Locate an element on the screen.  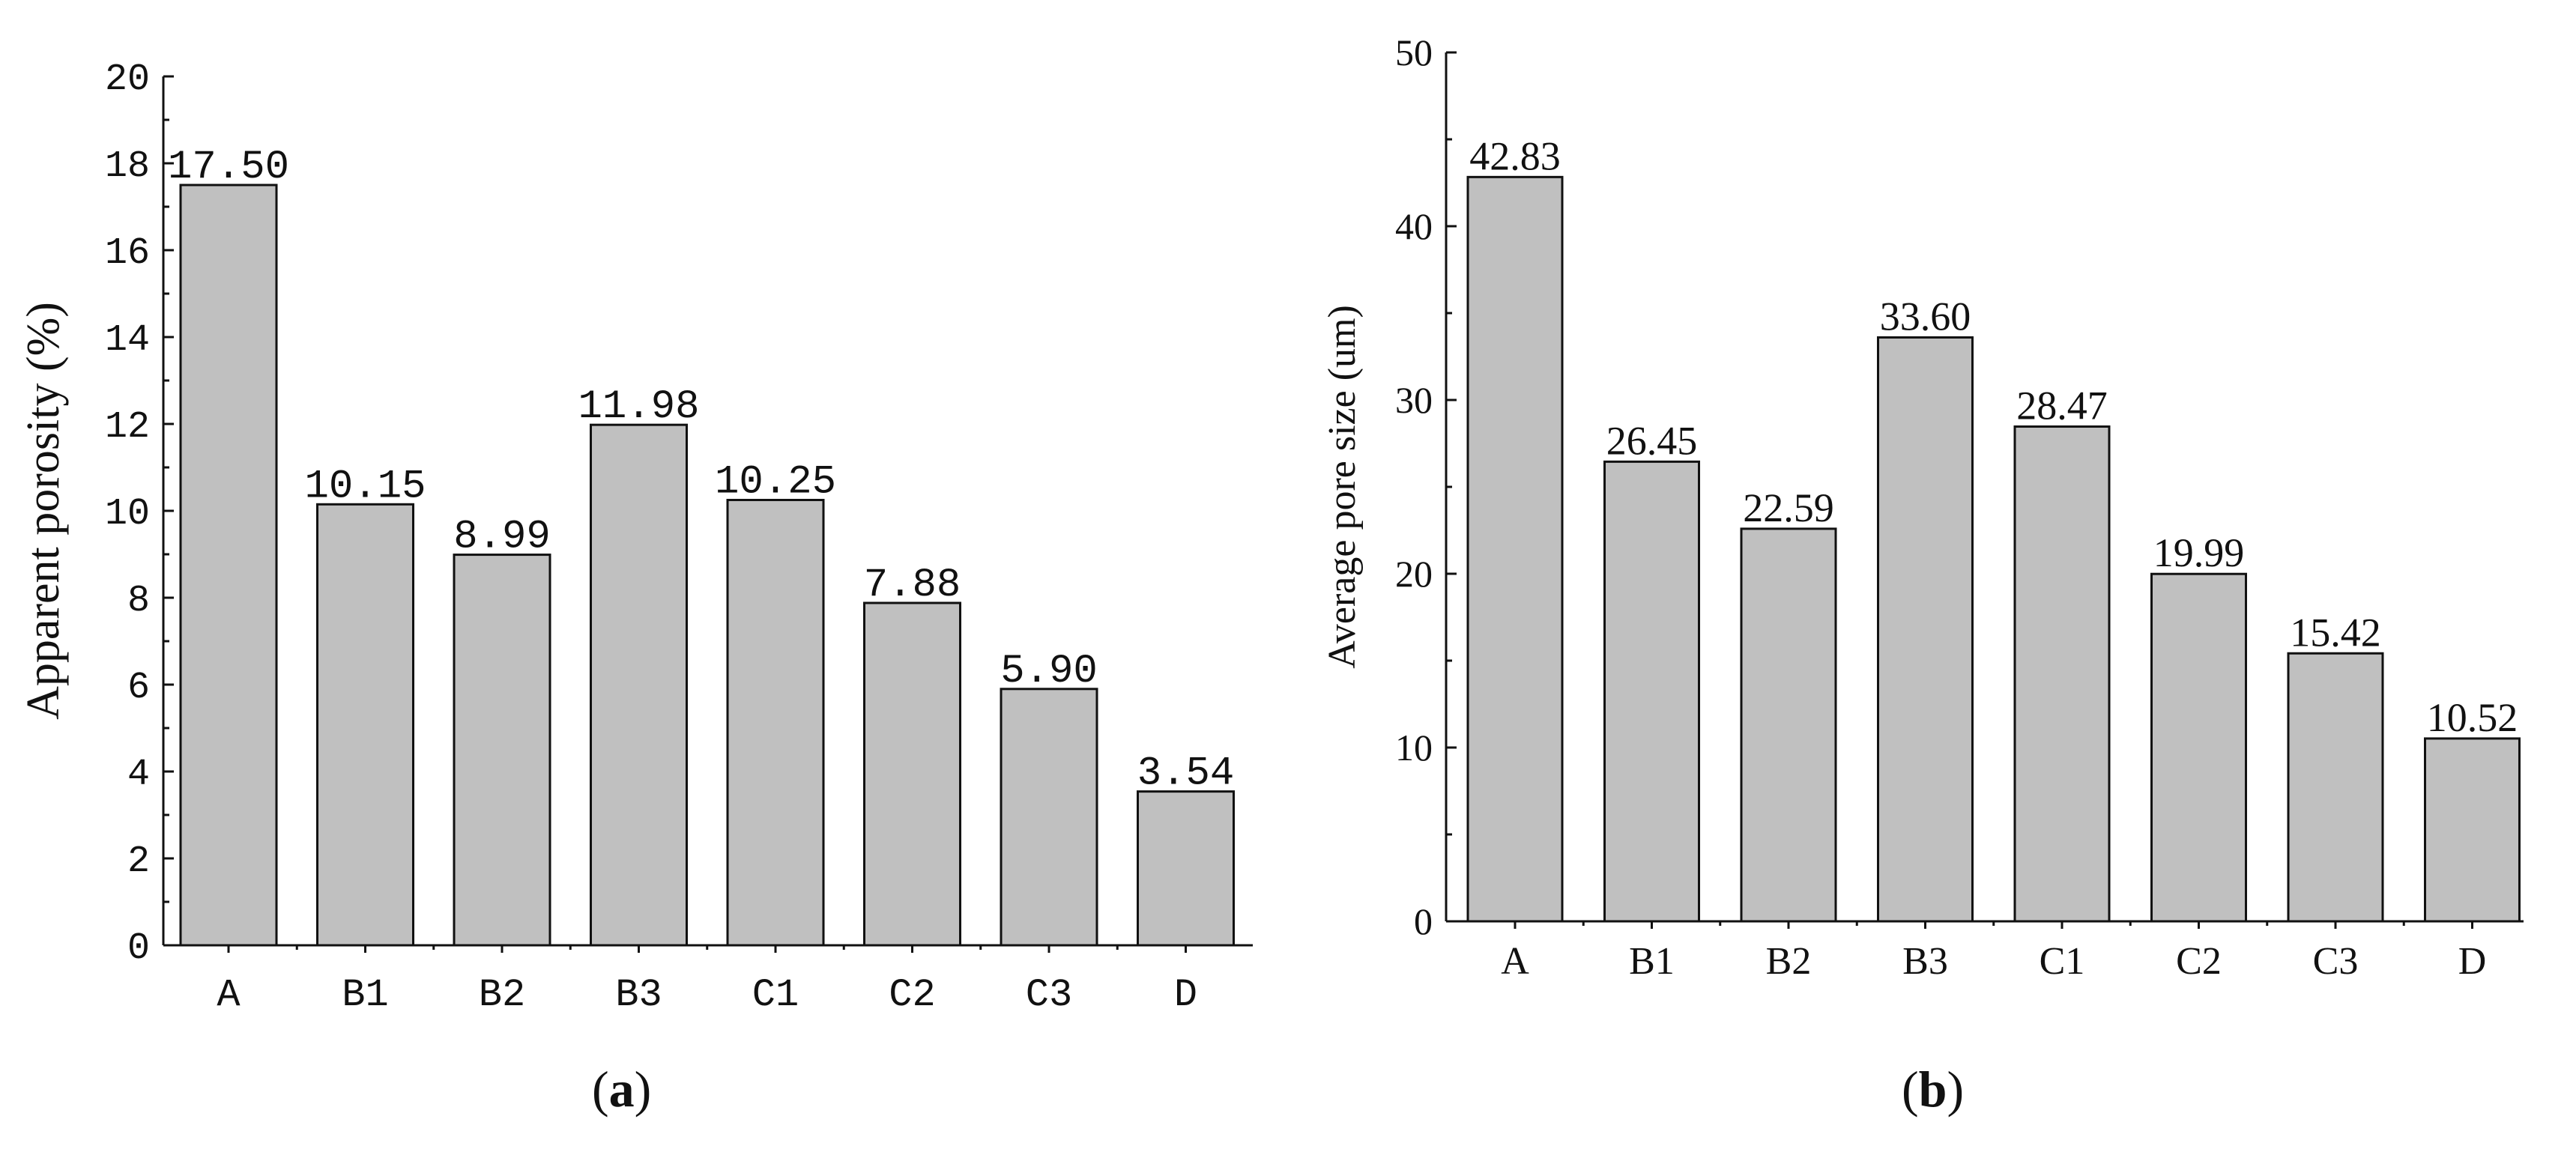
panel-a-caption: (a) is located at coordinates (622, 1089).